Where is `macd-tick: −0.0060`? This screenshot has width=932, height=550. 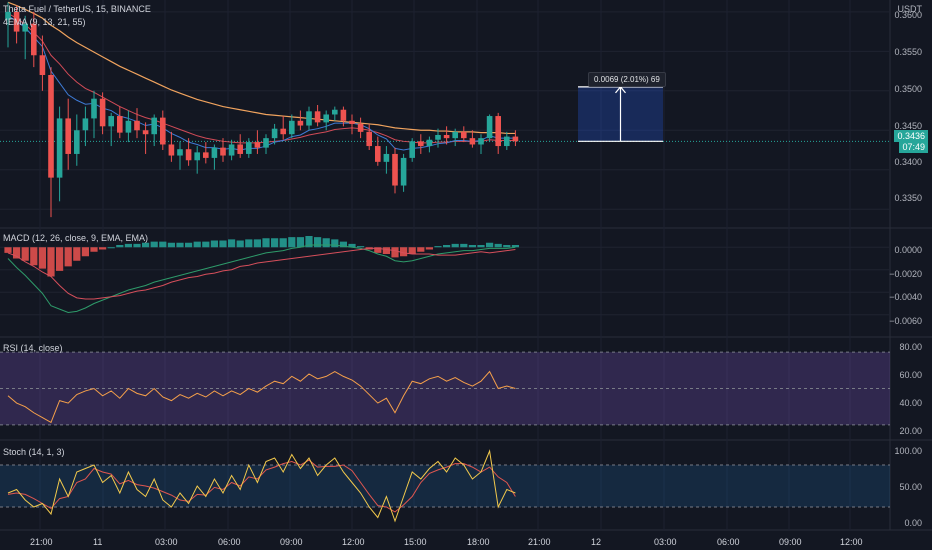 macd-tick: −0.0060 is located at coordinates (905, 321).